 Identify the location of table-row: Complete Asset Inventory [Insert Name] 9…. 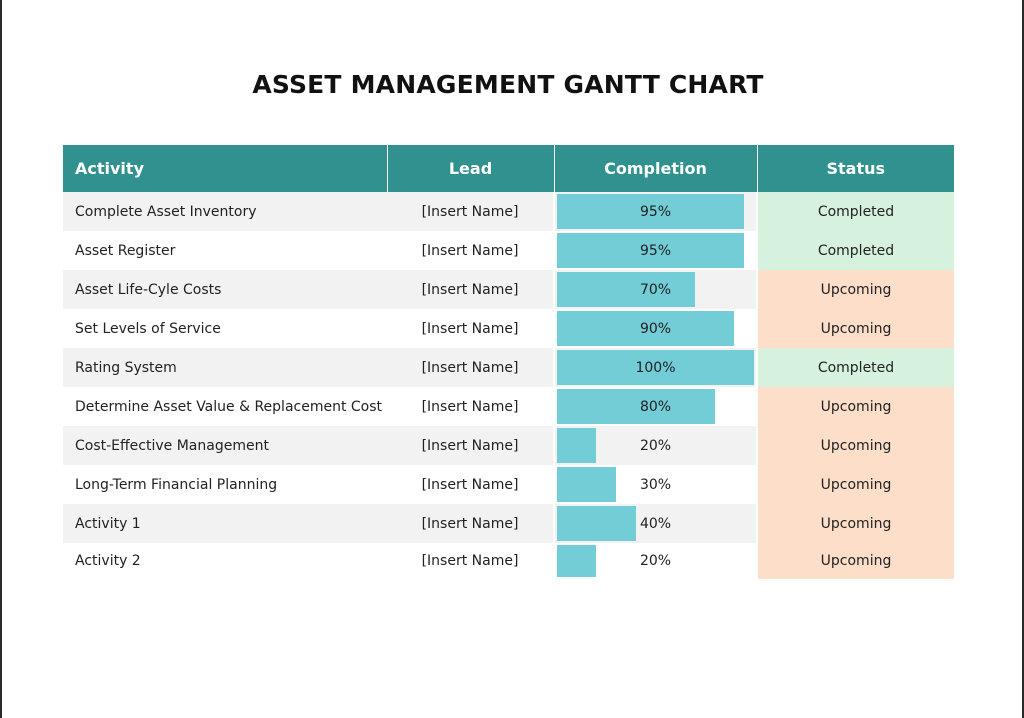
(508, 211).